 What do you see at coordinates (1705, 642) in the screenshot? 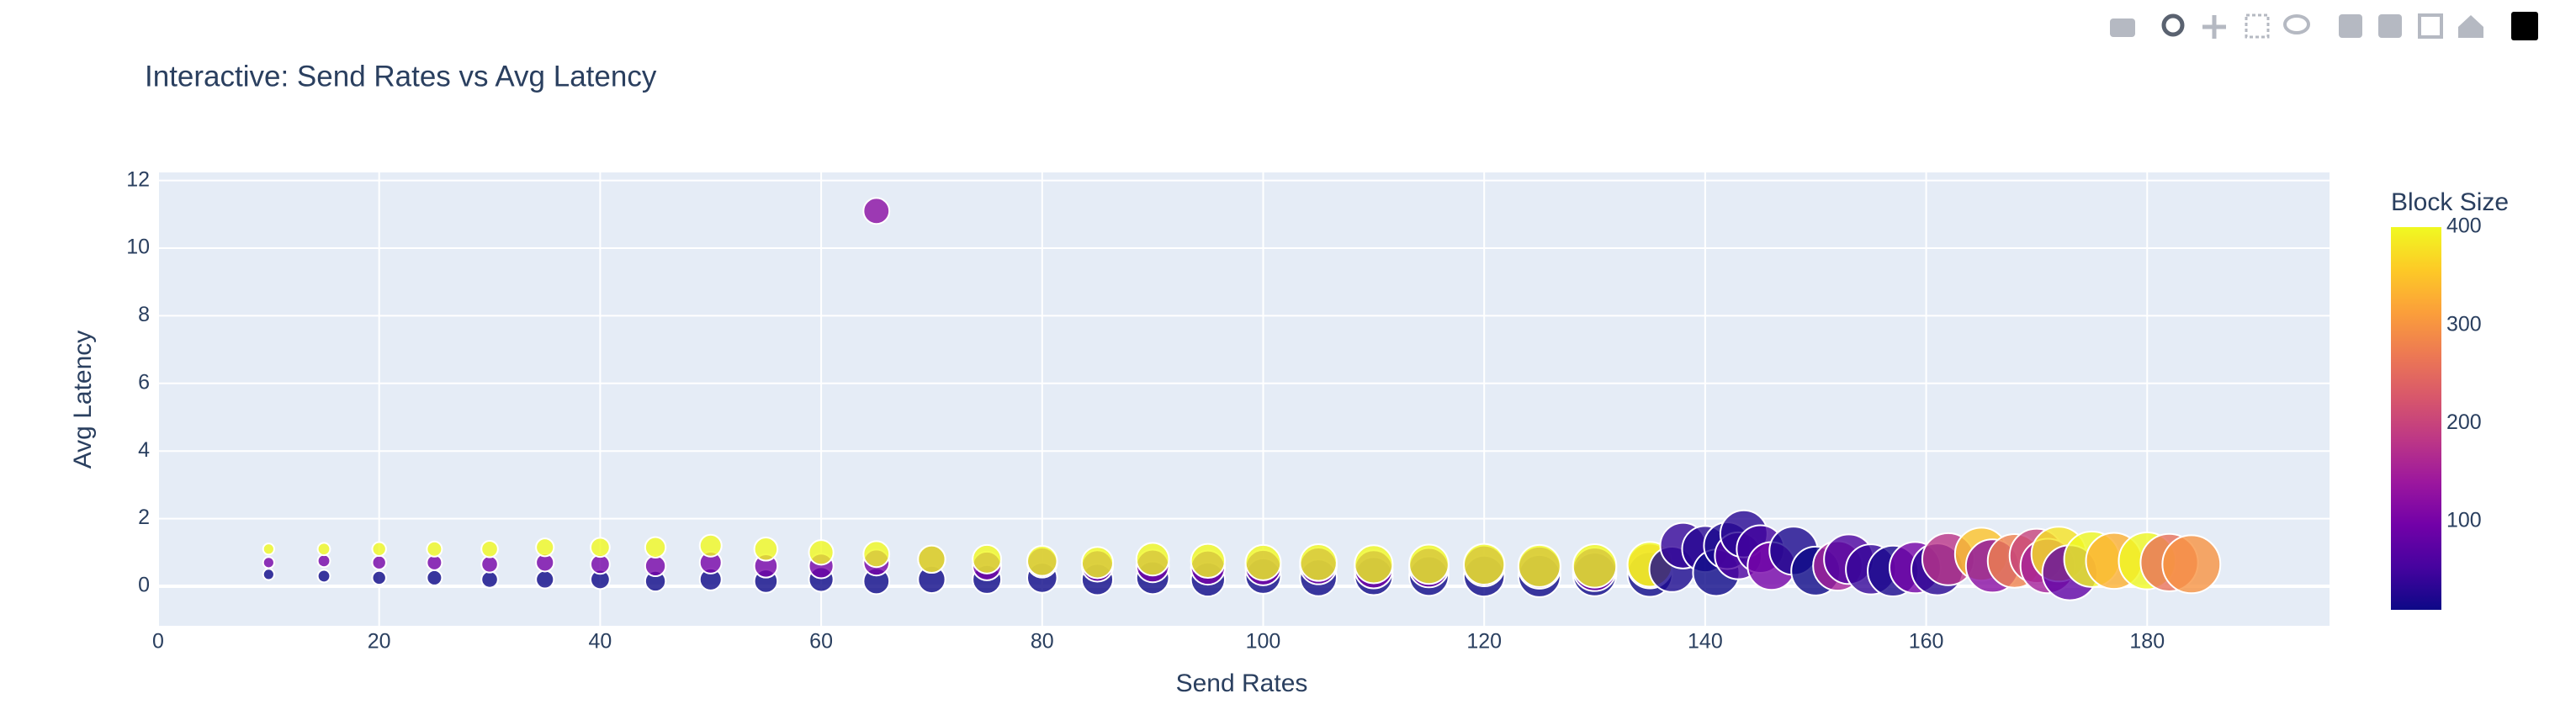
I see `x-tick-label: 140` at bounding box center [1705, 642].